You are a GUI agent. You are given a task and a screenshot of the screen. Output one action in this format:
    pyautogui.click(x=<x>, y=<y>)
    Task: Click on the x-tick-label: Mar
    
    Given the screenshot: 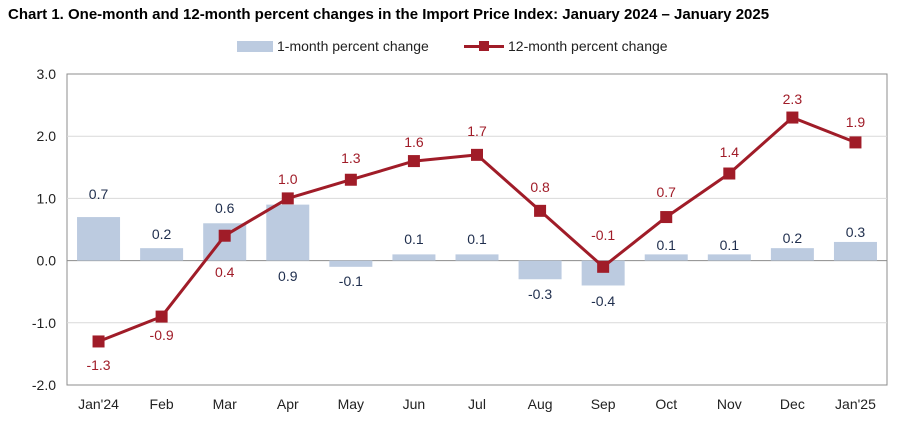 What is the action you would take?
    pyautogui.click(x=225, y=404)
    